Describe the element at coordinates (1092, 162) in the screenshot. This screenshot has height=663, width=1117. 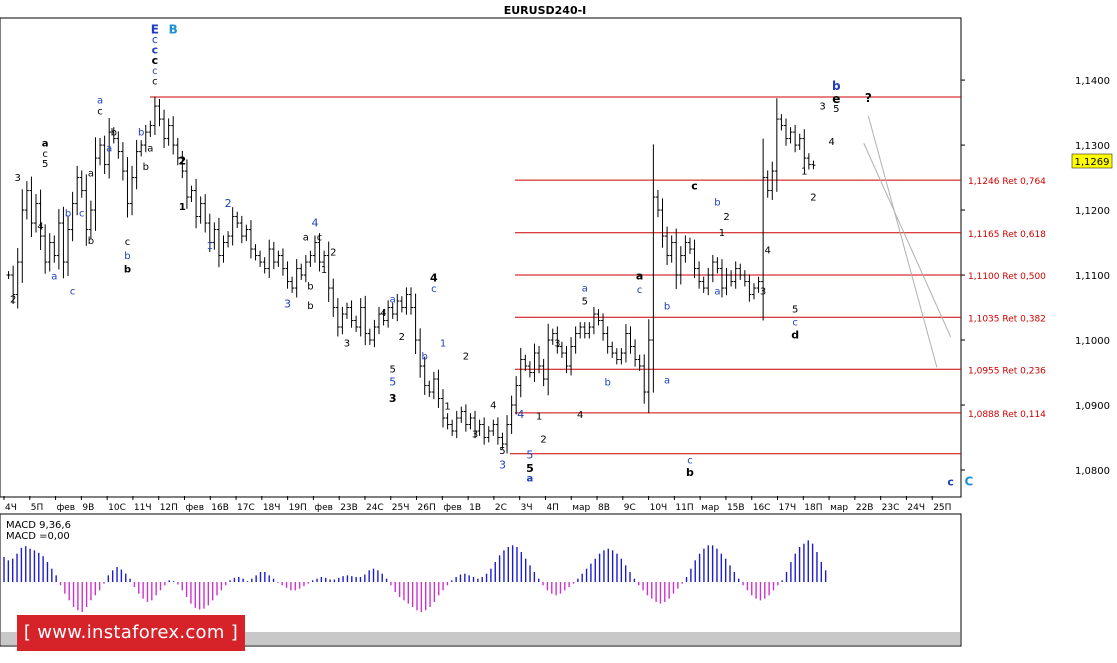
I see `current-price-value: 1,1269` at that location.